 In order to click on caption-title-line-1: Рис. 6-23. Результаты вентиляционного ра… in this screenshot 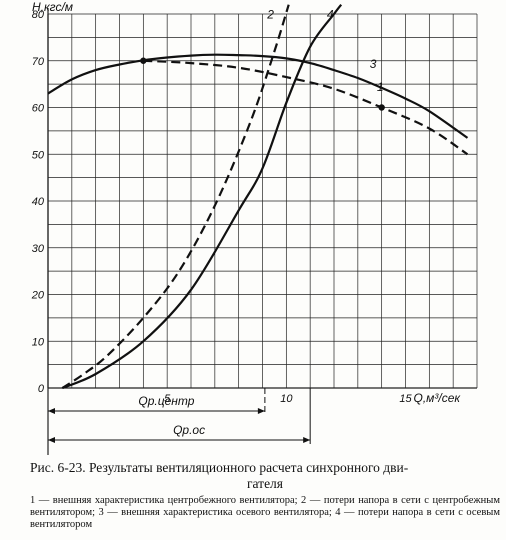, I will do `click(219, 467)`.